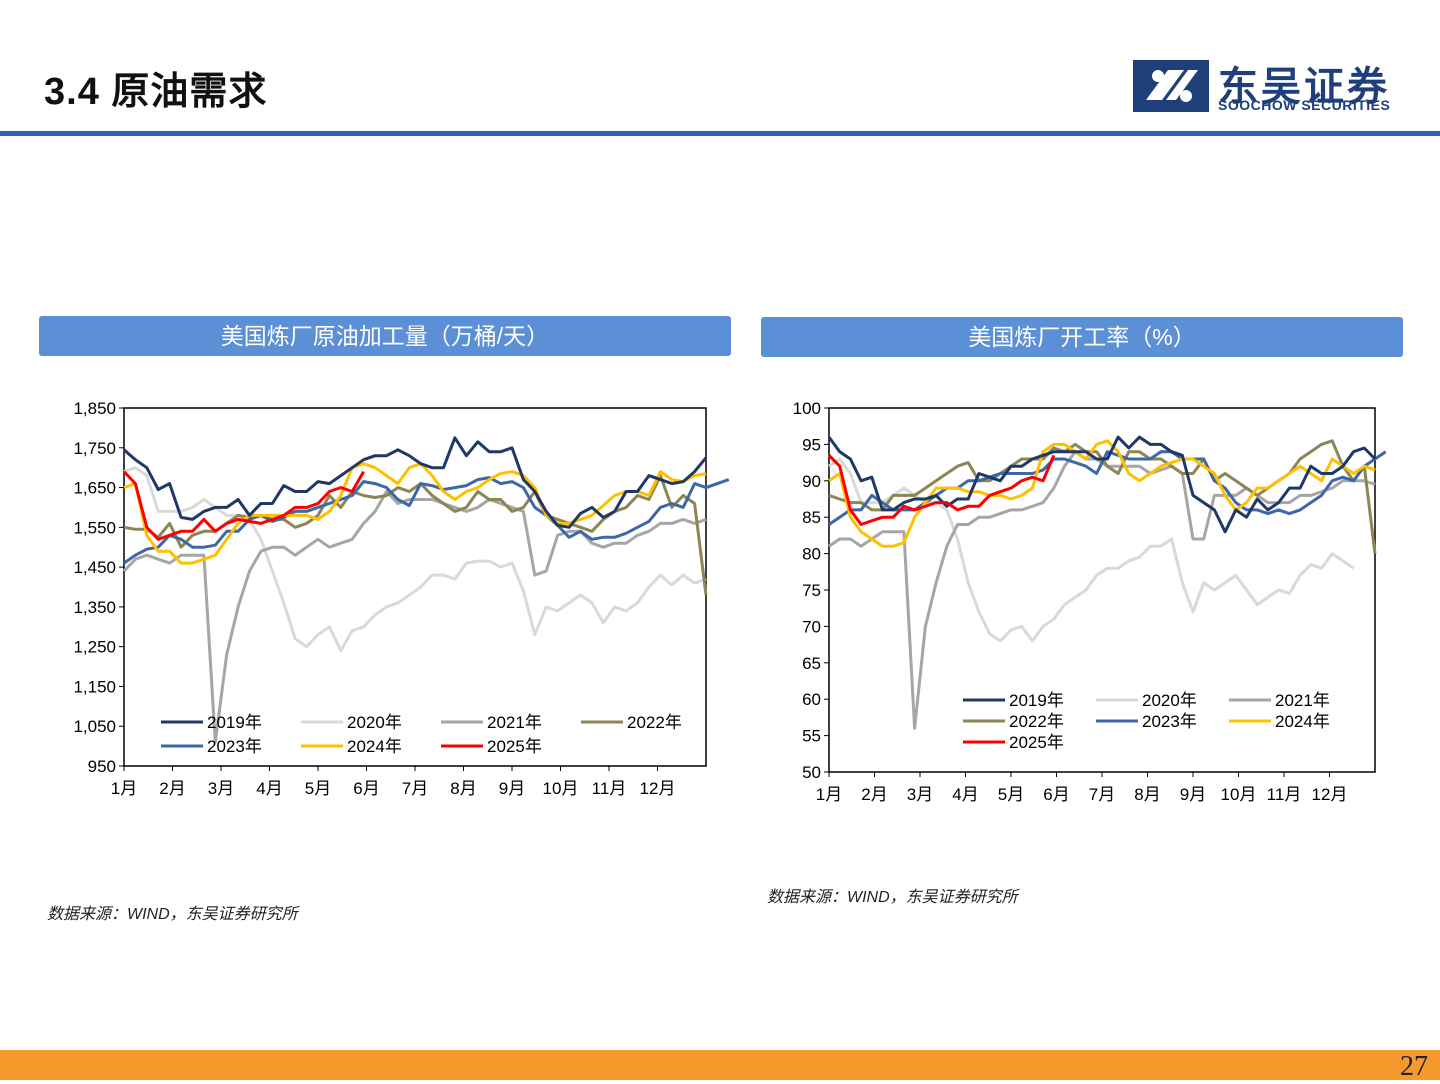  I want to click on series-line-2021年, so click(414, 617).